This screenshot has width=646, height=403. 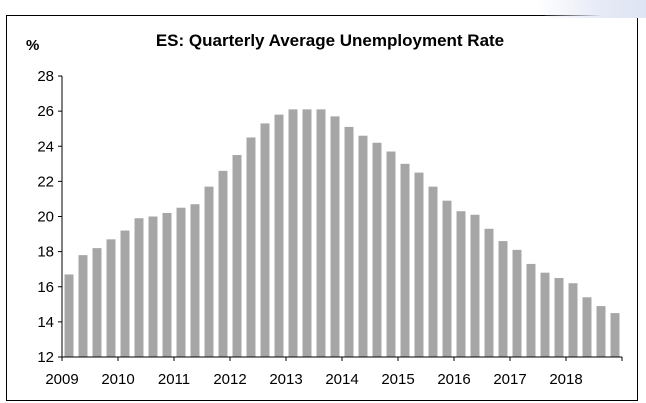 What do you see at coordinates (565, 379) in the screenshot?
I see `x-tick-label: 2018` at bounding box center [565, 379].